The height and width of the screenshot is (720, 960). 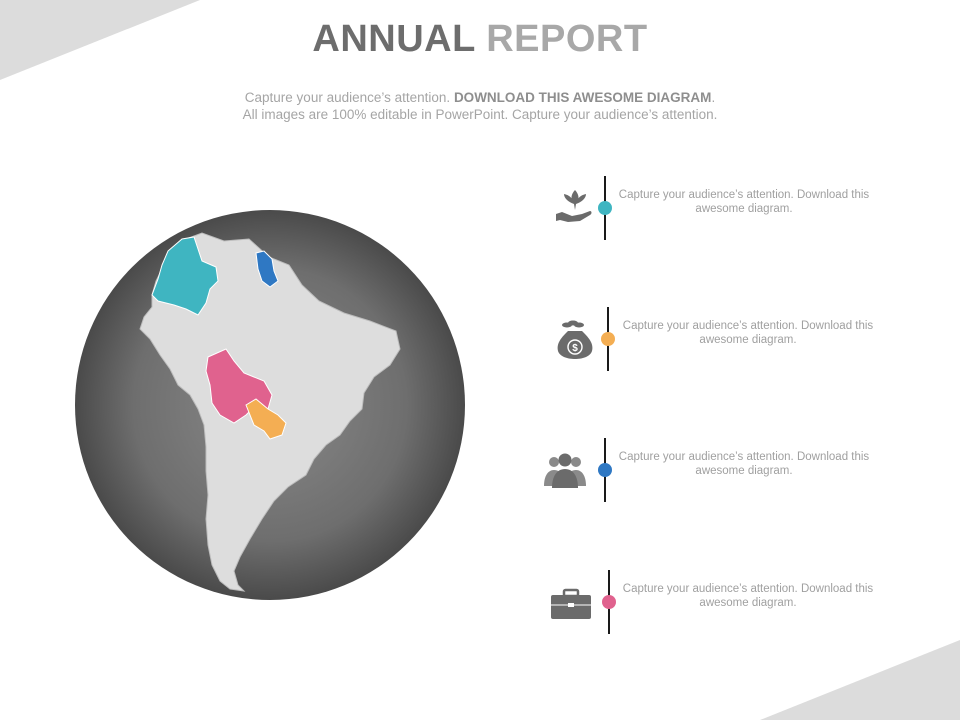 What do you see at coordinates (571, 603) in the screenshot?
I see `briefcase-icon` at bounding box center [571, 603].